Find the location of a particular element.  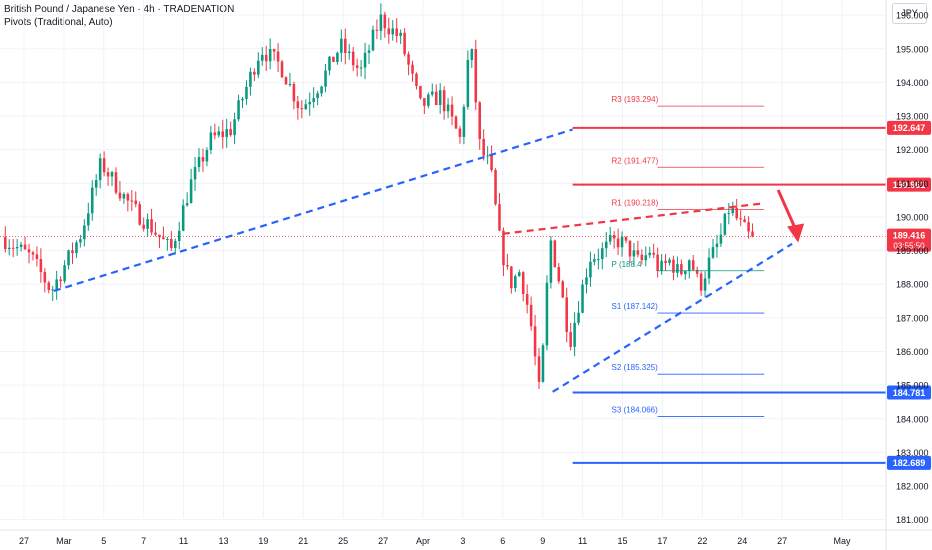

time-tick-label: 25 is located at coordinates (343, 541).